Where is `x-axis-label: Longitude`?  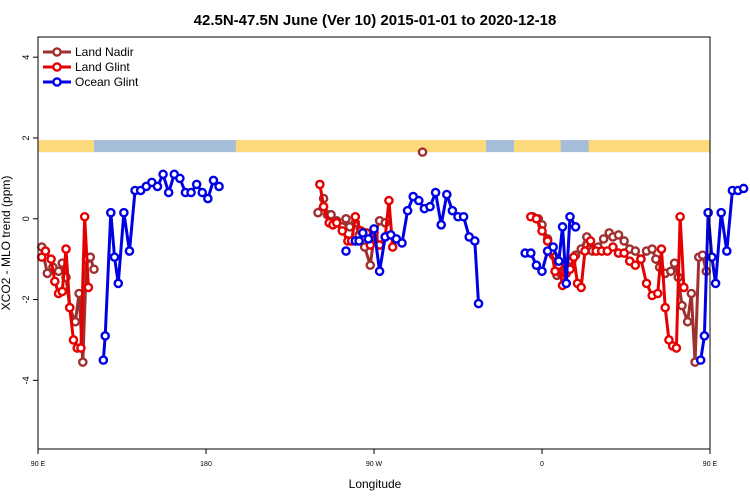
x-axis-label: Longitude is located at coordinates (375, 484).